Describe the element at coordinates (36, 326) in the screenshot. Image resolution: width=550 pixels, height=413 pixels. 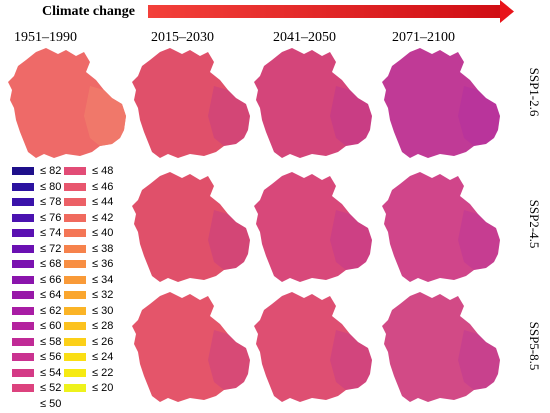
I see `legend-item: ≤ 60` at that location.